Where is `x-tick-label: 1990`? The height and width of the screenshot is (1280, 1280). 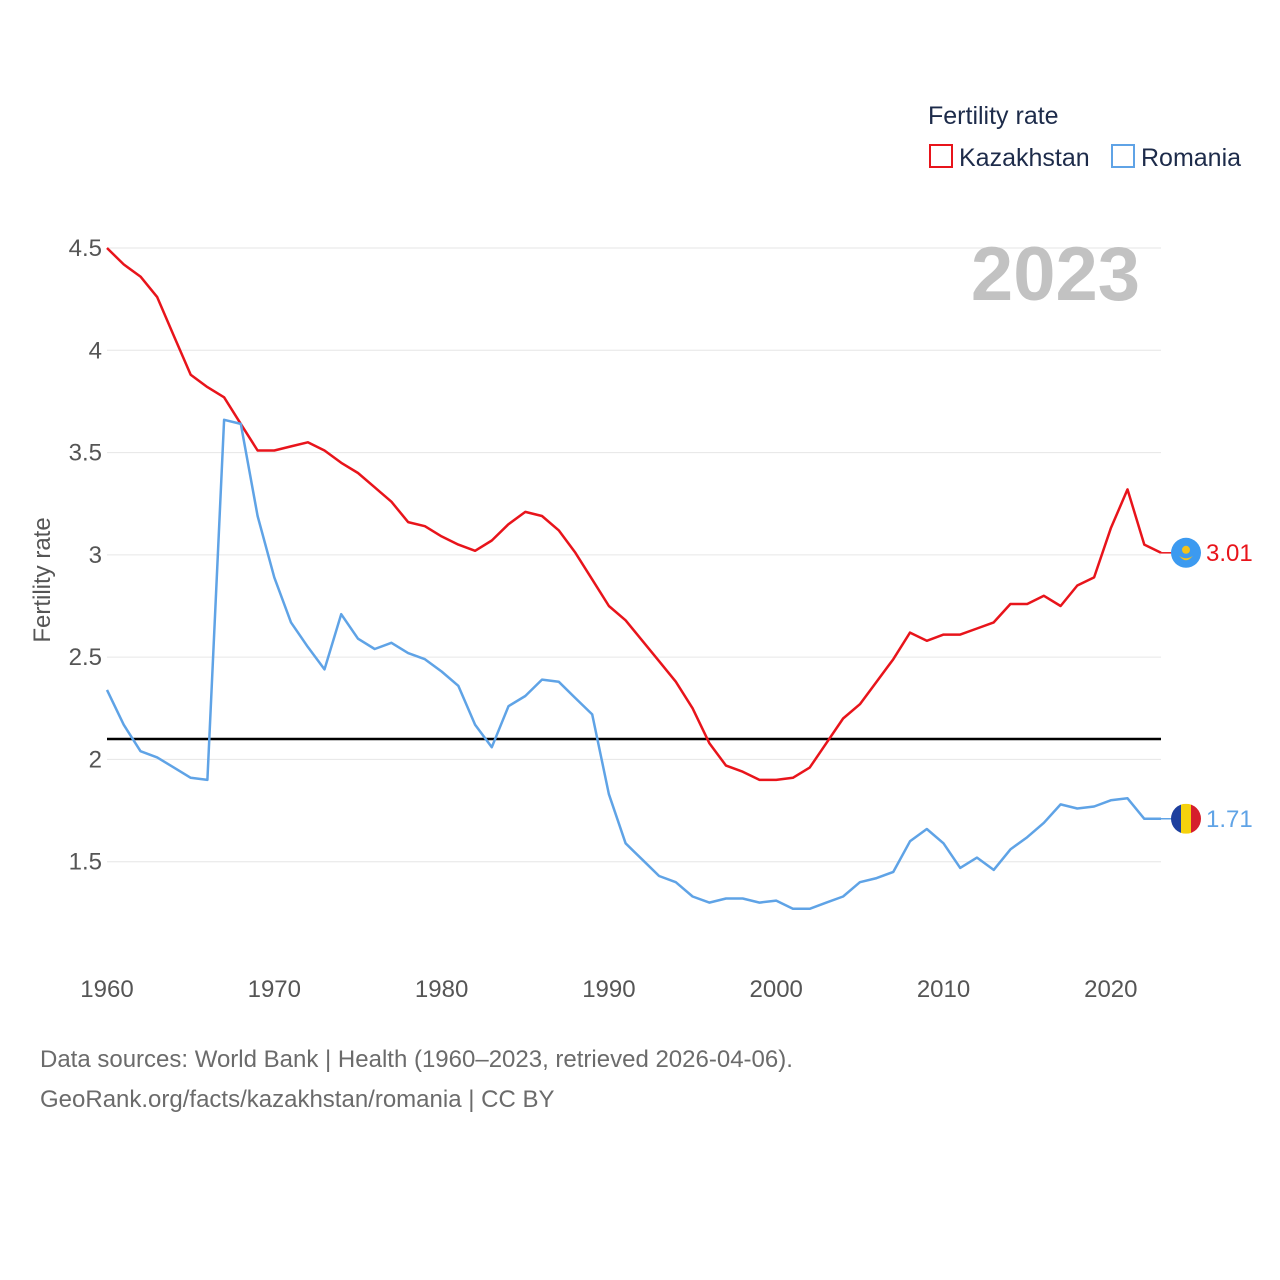 x-tick-label: 1990 is located at coordinates (608, 989).